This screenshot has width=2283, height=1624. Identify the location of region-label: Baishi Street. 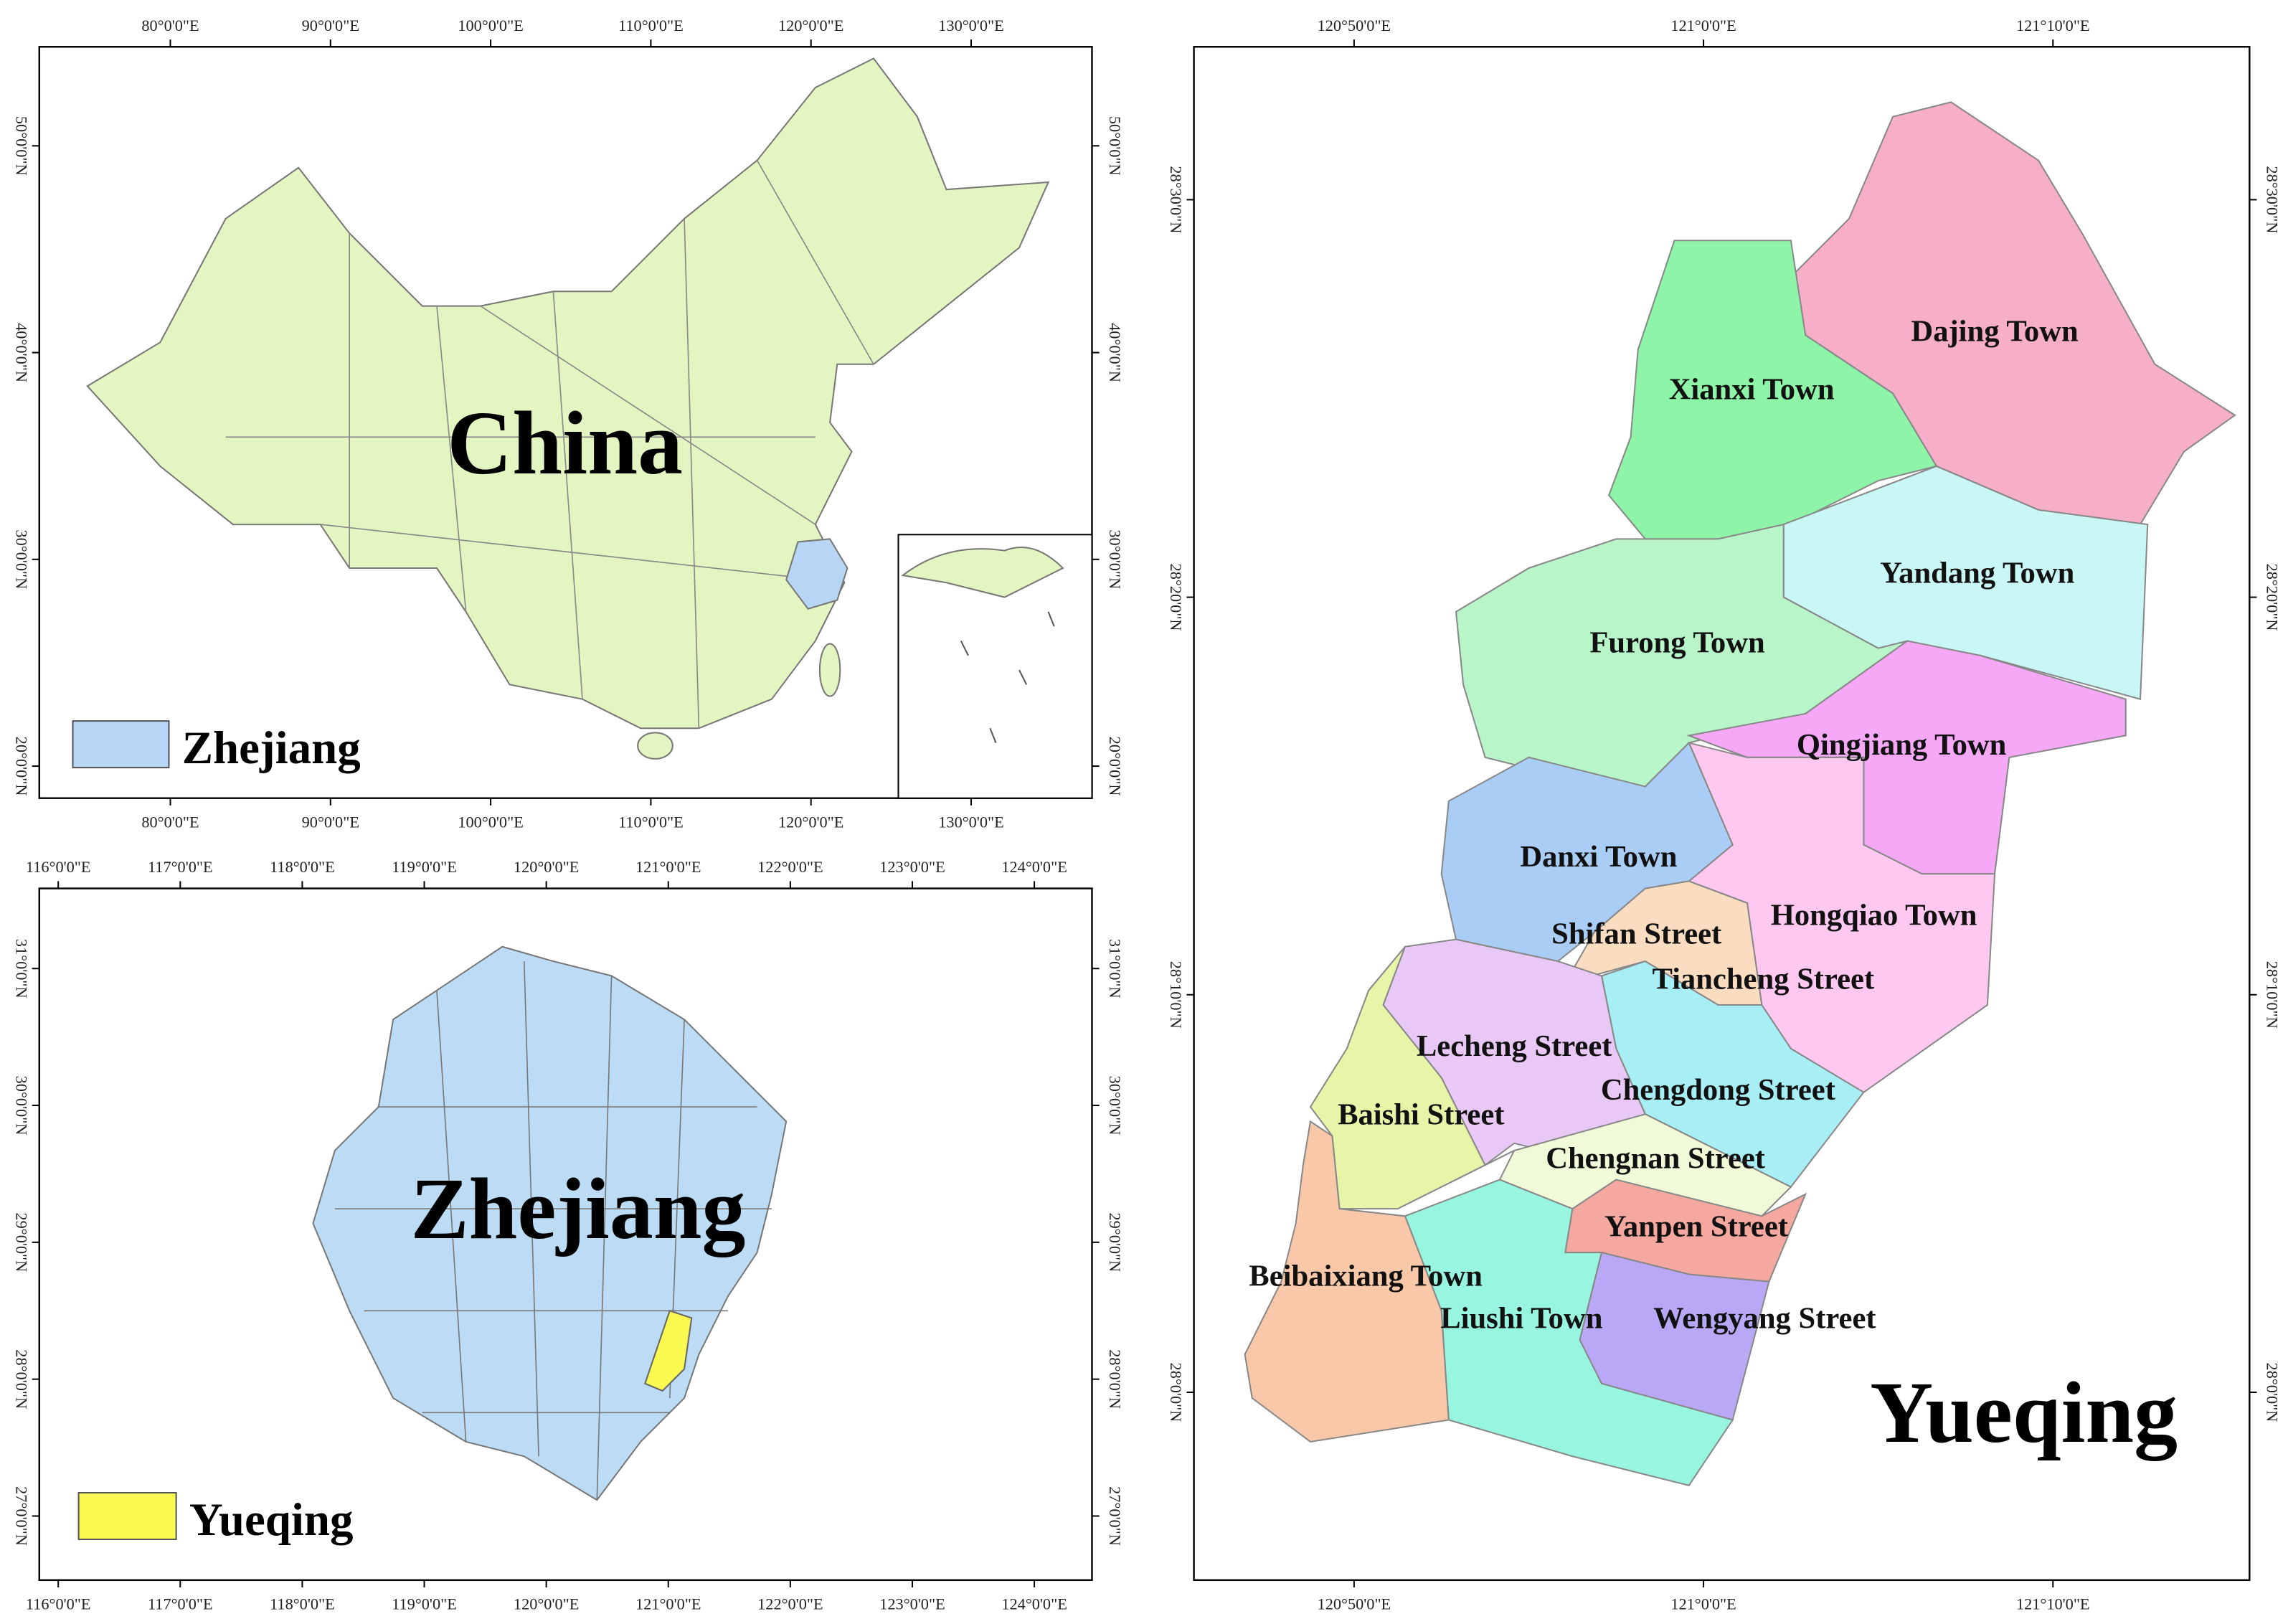
(1421, 1114).